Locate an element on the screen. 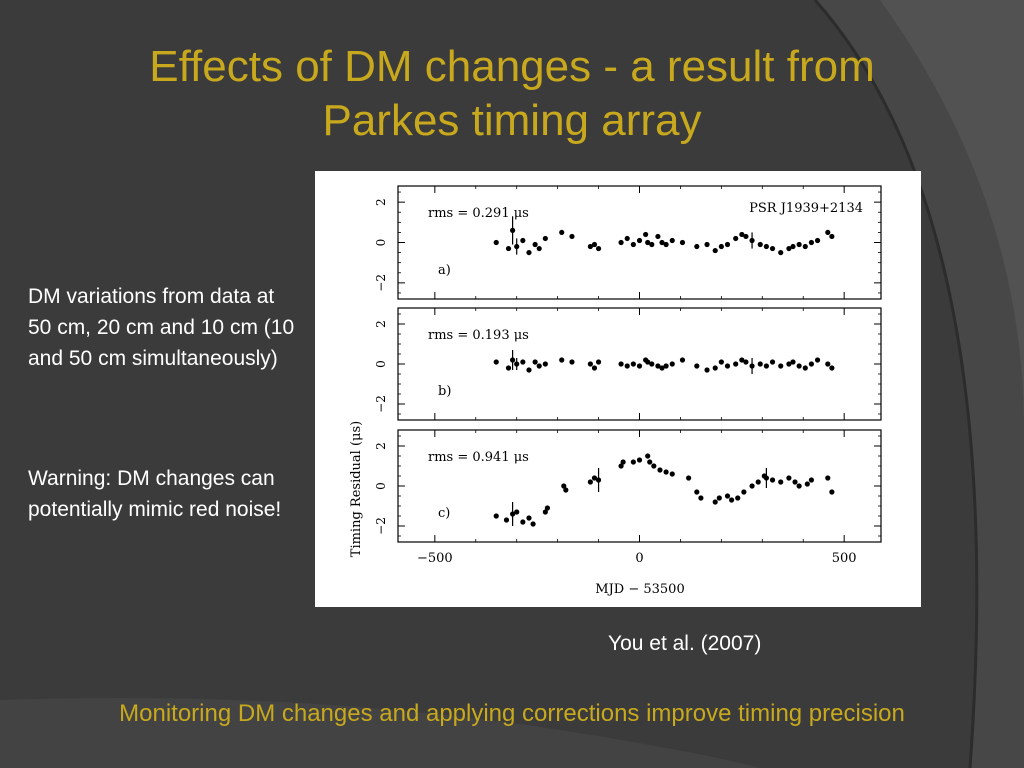  y-tick-label: 0 is located at coordinates (381, 364).